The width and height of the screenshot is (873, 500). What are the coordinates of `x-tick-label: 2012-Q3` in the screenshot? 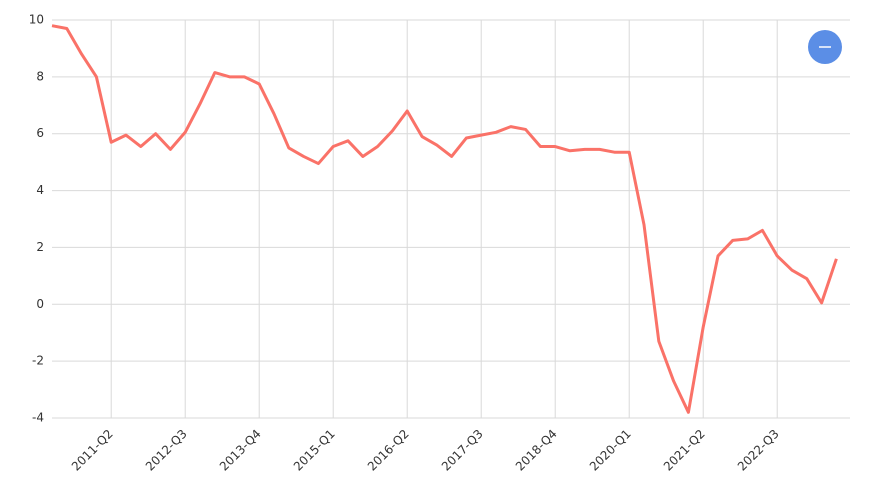 It's located at (166, 450).